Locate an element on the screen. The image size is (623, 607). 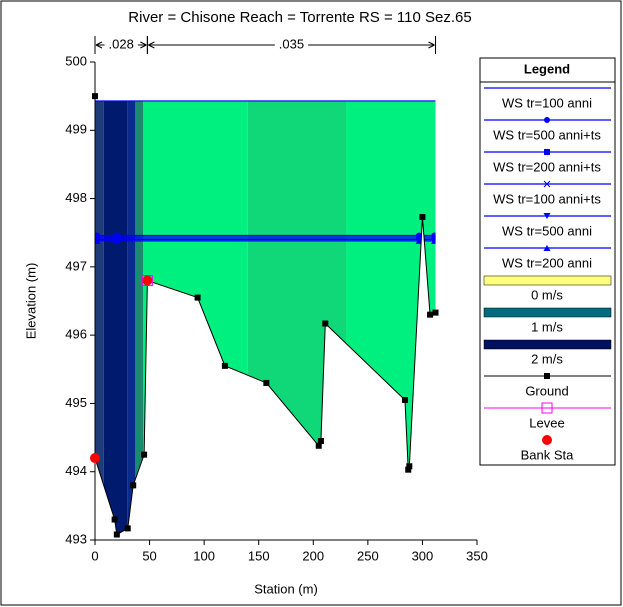
legend-label: WS tr=500 anni is located at coordinates (547, 230).